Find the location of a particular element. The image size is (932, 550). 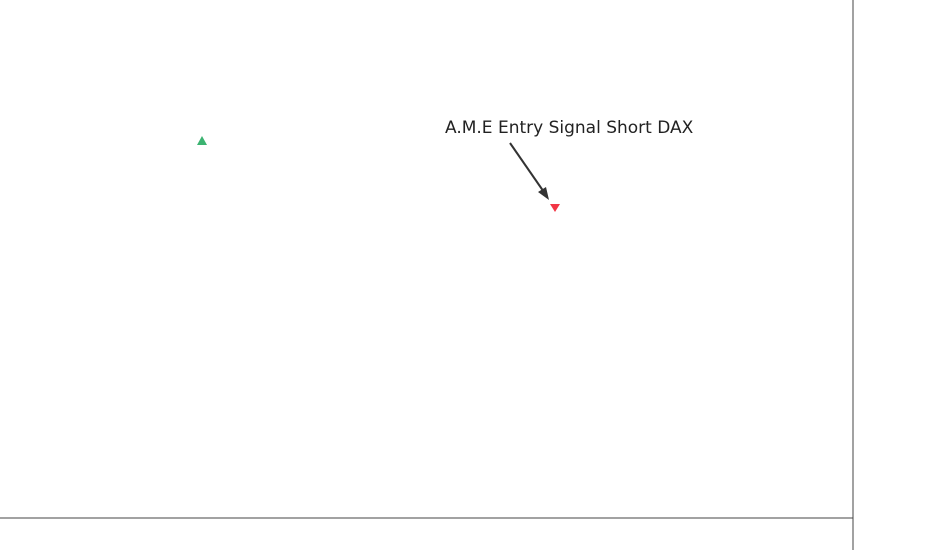

annotation-arrow is located at coordinates (528, 169).